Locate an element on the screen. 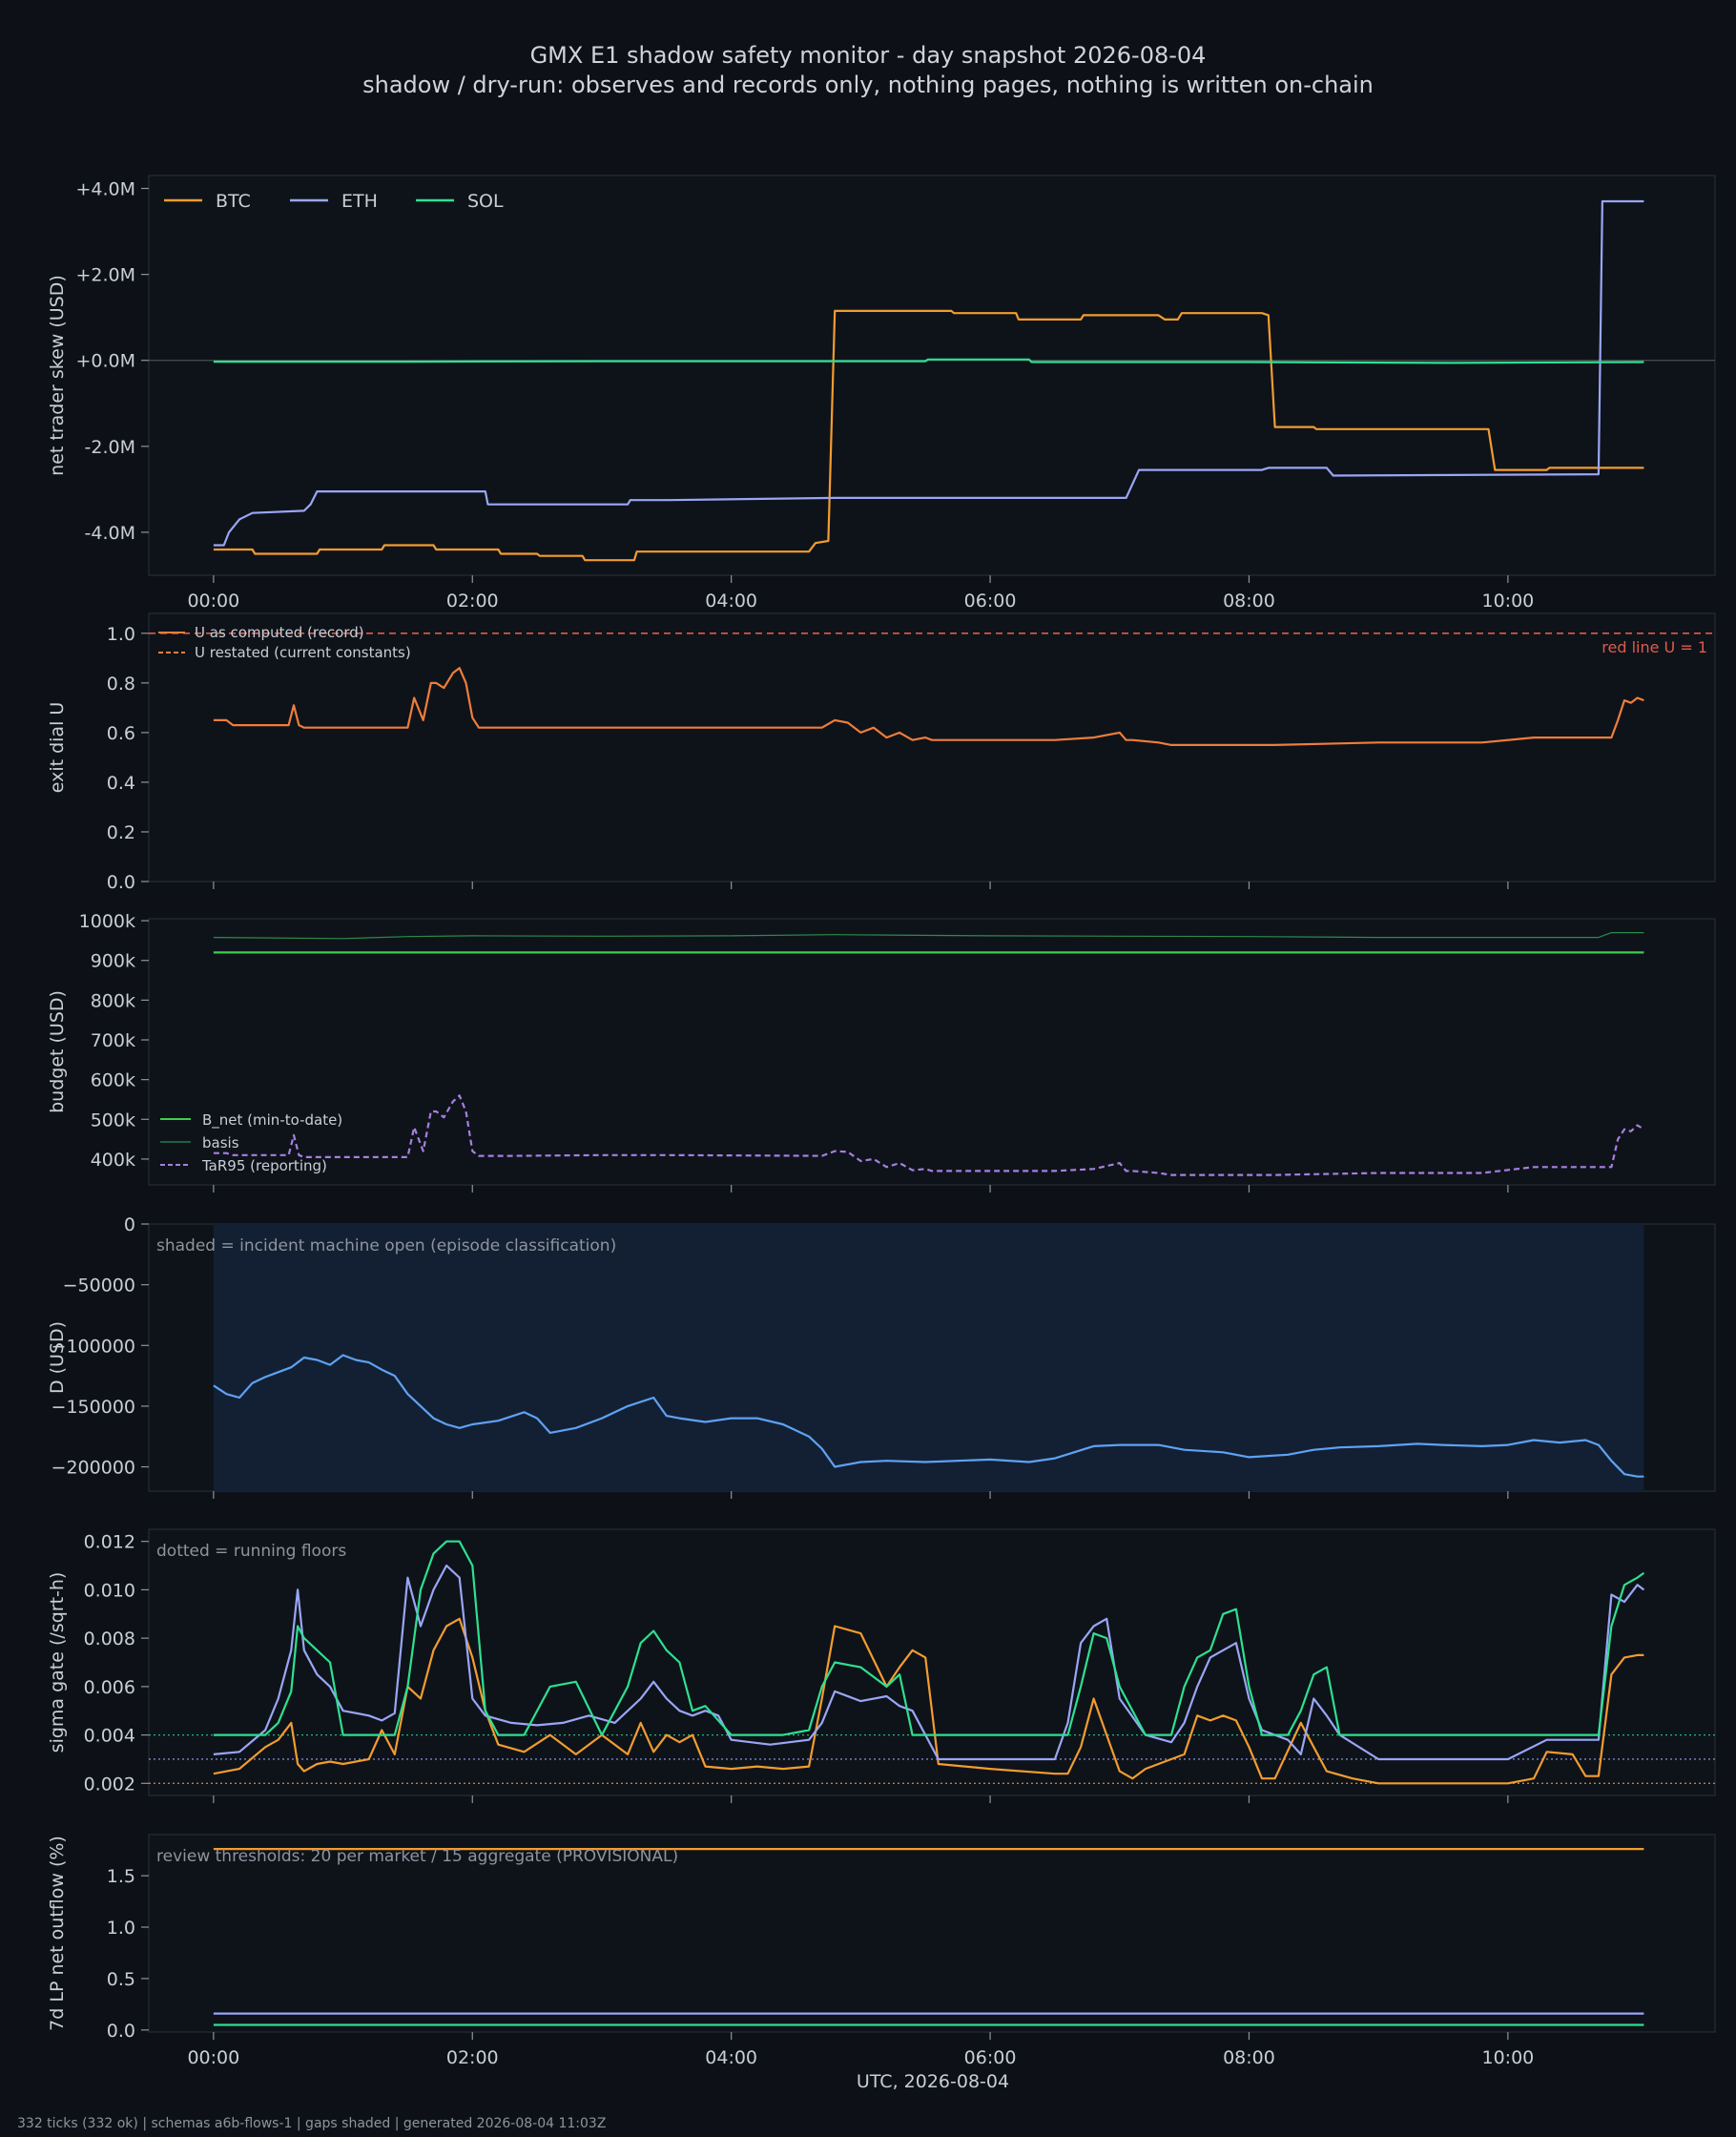 The width and height of the screenshot is (1736, 2137). legend-label-btc: BTC is located at coordinates (233, 201).